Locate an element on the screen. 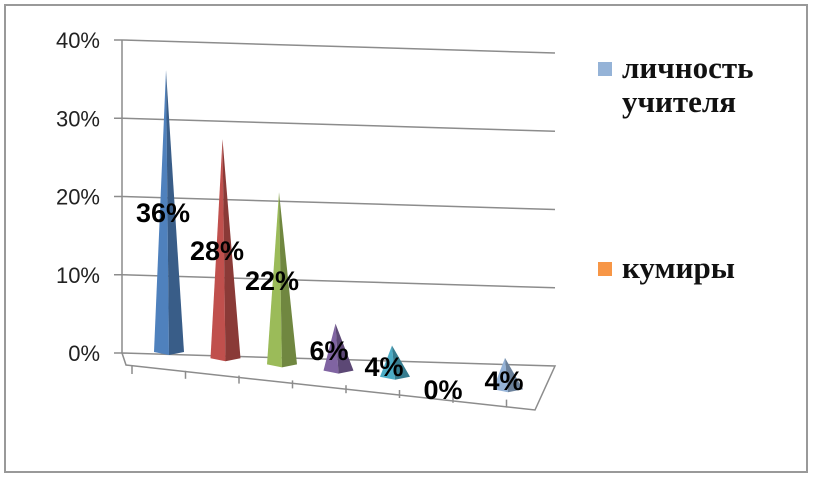 This screenshot has height=481, width=814. data-label: 36% is located at coordinates (163, 213).